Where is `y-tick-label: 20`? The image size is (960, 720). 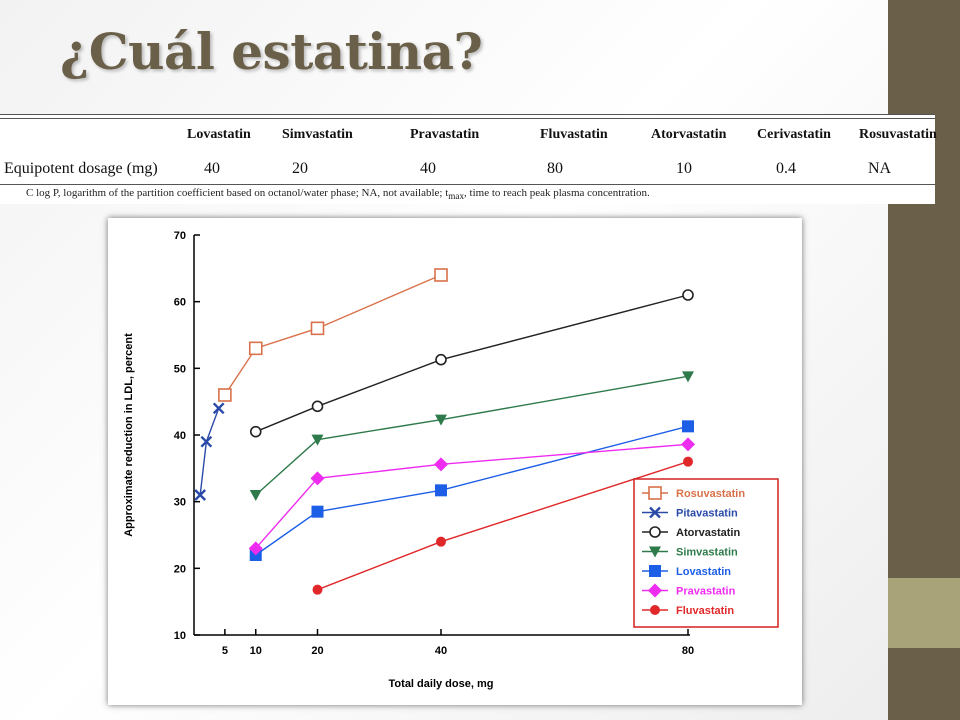
y-tick-label: 20 is located at coordinates (180, 569).